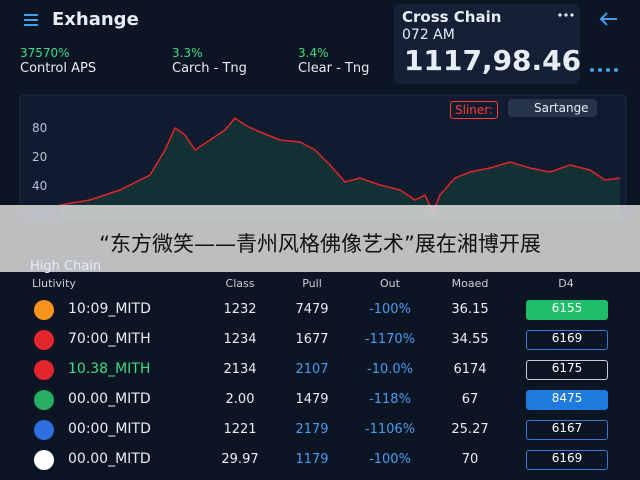 The width and height of the screenshot is (640, 480). What do you see at coordinates (45, 53) in the screenshot?
I see `stat-value: 37570%` at bounding box center [45, 53].